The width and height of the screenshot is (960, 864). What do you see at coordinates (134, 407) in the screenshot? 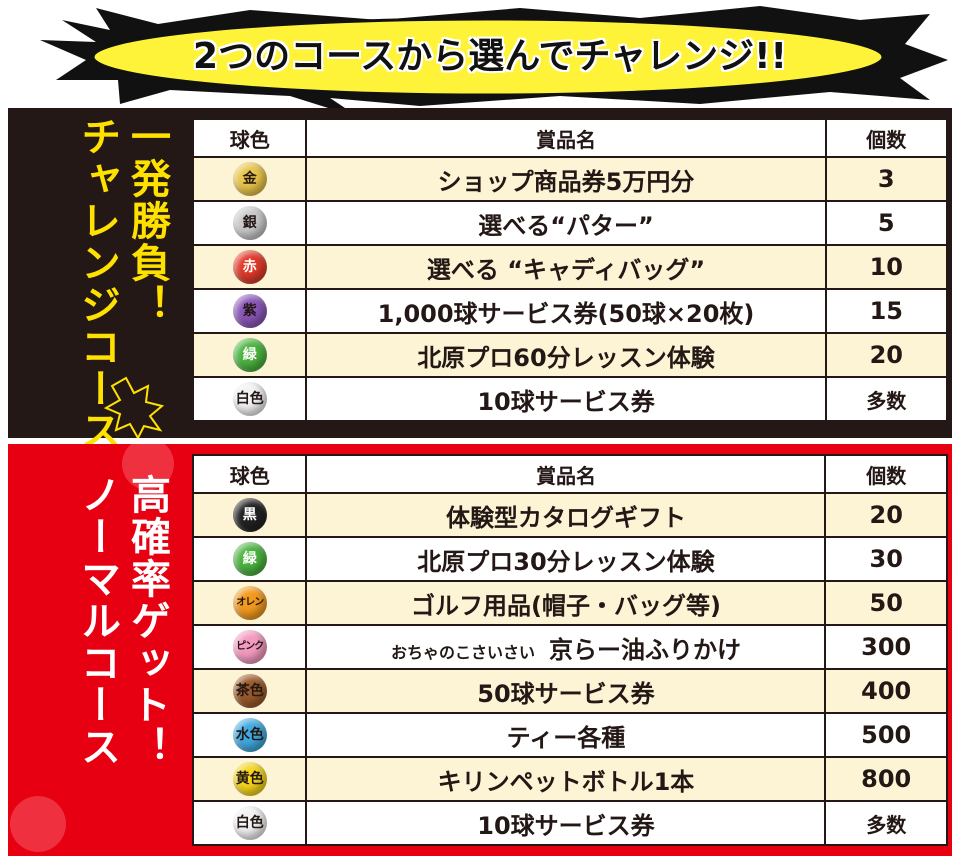
I see `burst-decoration` at bounding box center [134, 407].